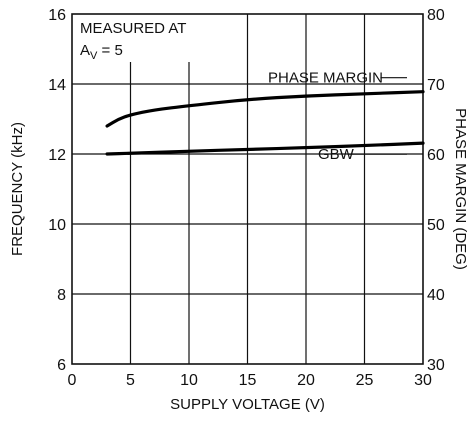 The image size is (474, 421). What do you see at coordinates (85, 50) in the screenshot?
I see `annotation-a: A` at bounding box center [85, 50].